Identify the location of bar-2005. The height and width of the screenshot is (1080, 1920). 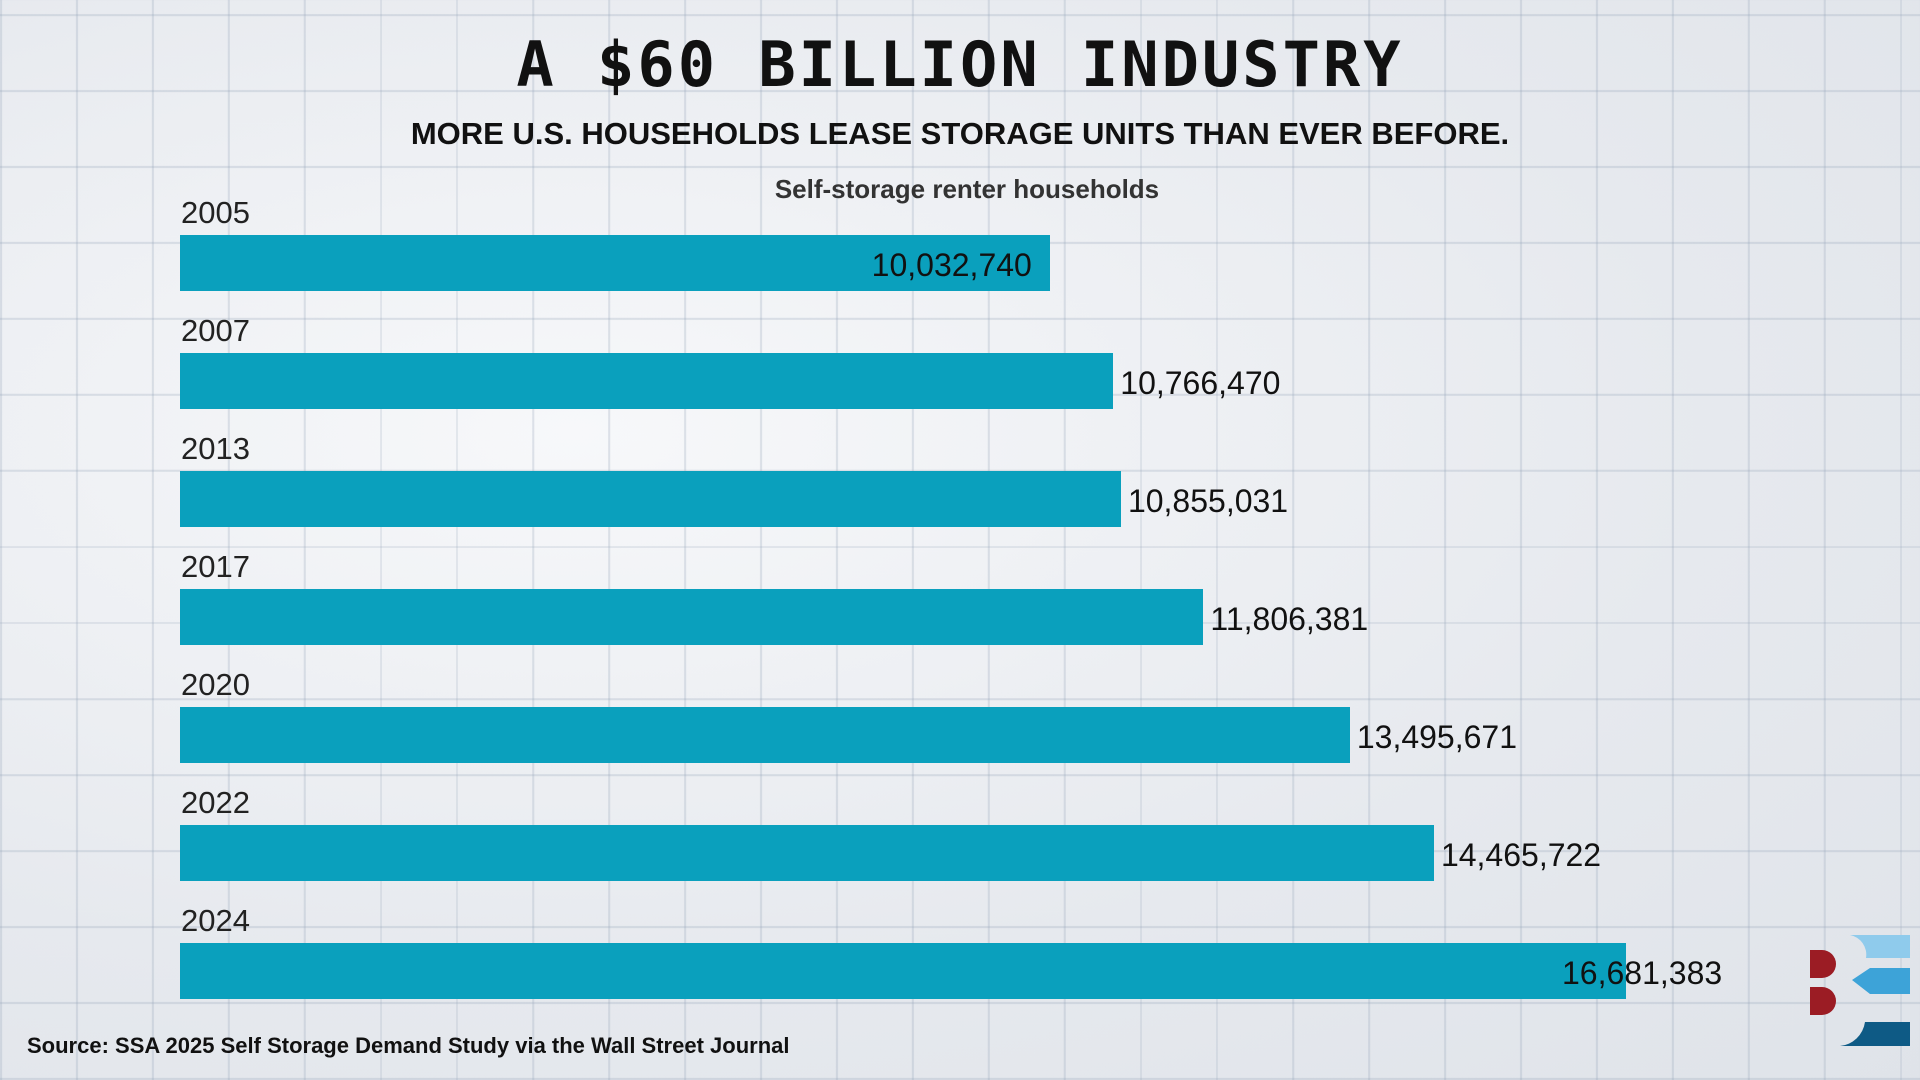
(615, 263).